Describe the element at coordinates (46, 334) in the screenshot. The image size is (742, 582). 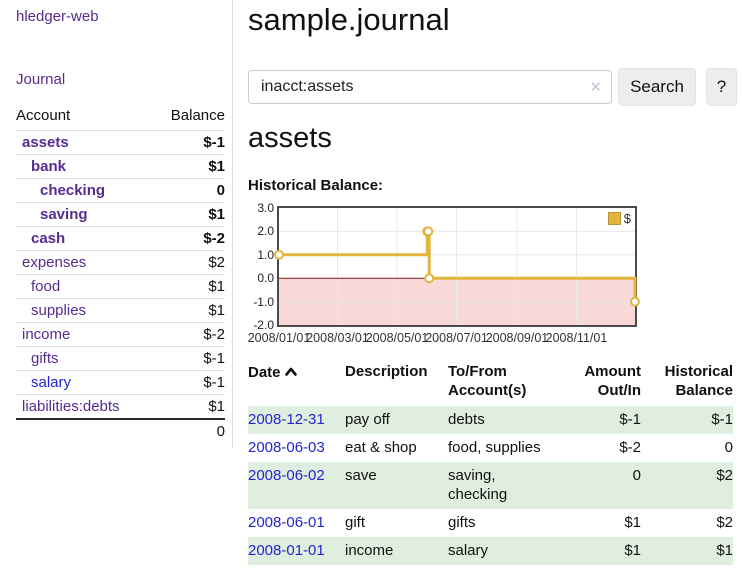
I see `account-link-income: income` at that location.